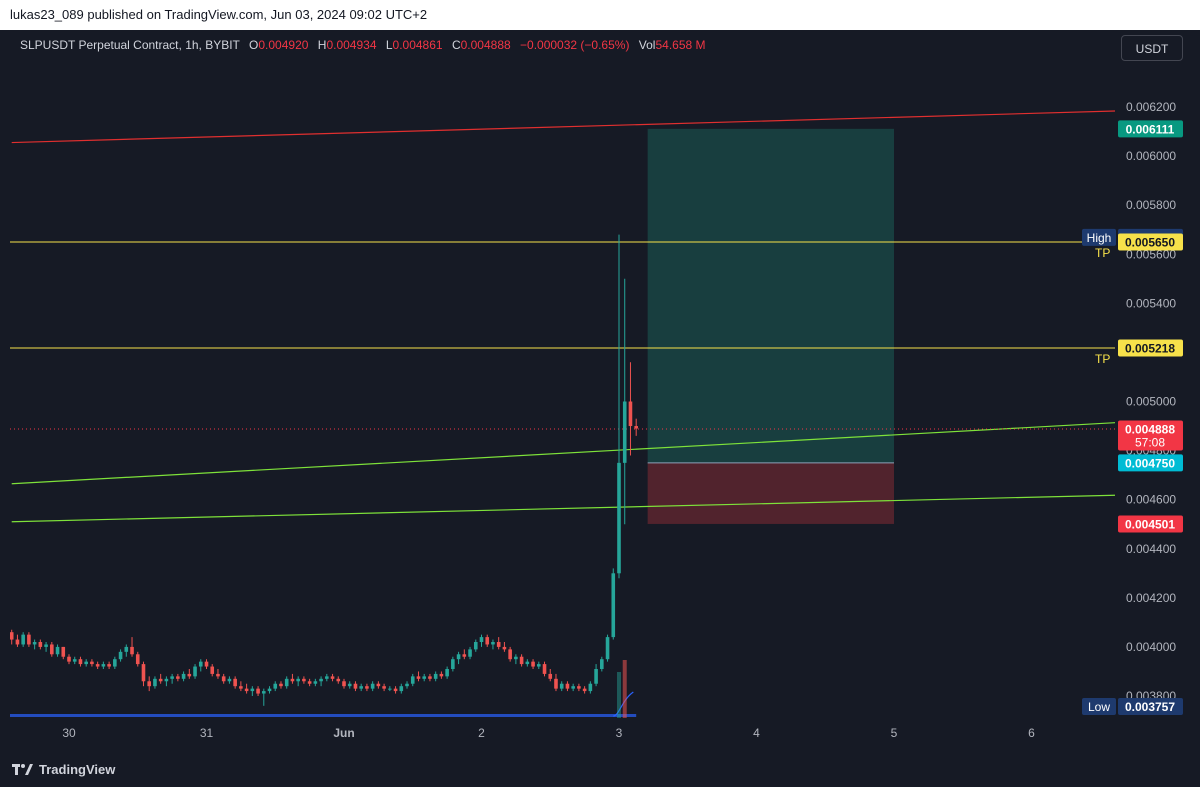 Image resolution: width=1200 pixels, height=787 pixels. I want to click on x-tick-label: Jun, so click(343, 733).